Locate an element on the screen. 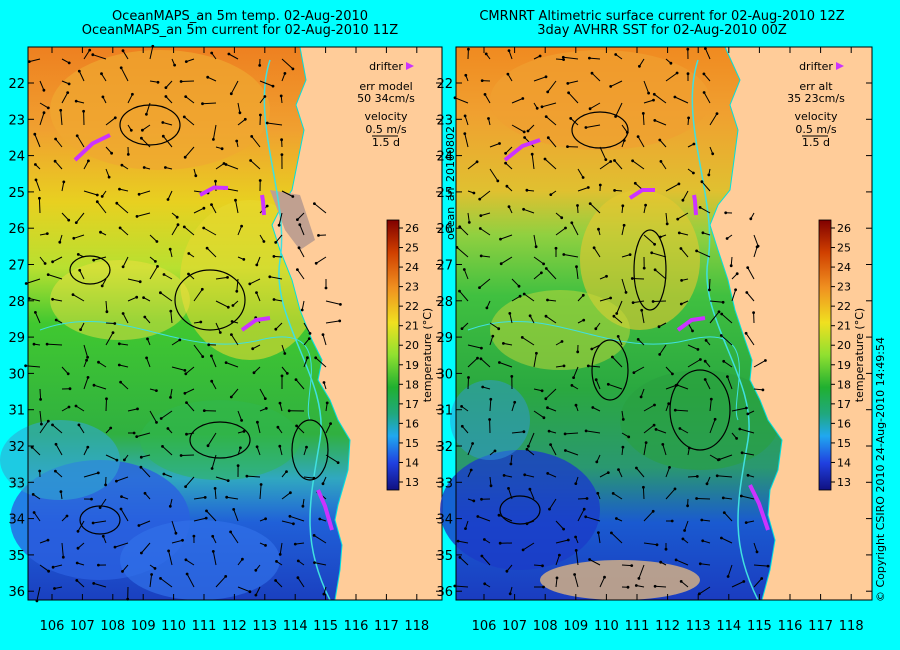 The width and height of the screenshot is (900, 650). lon-tick-label: 107 is located at coordinates (514, 626).